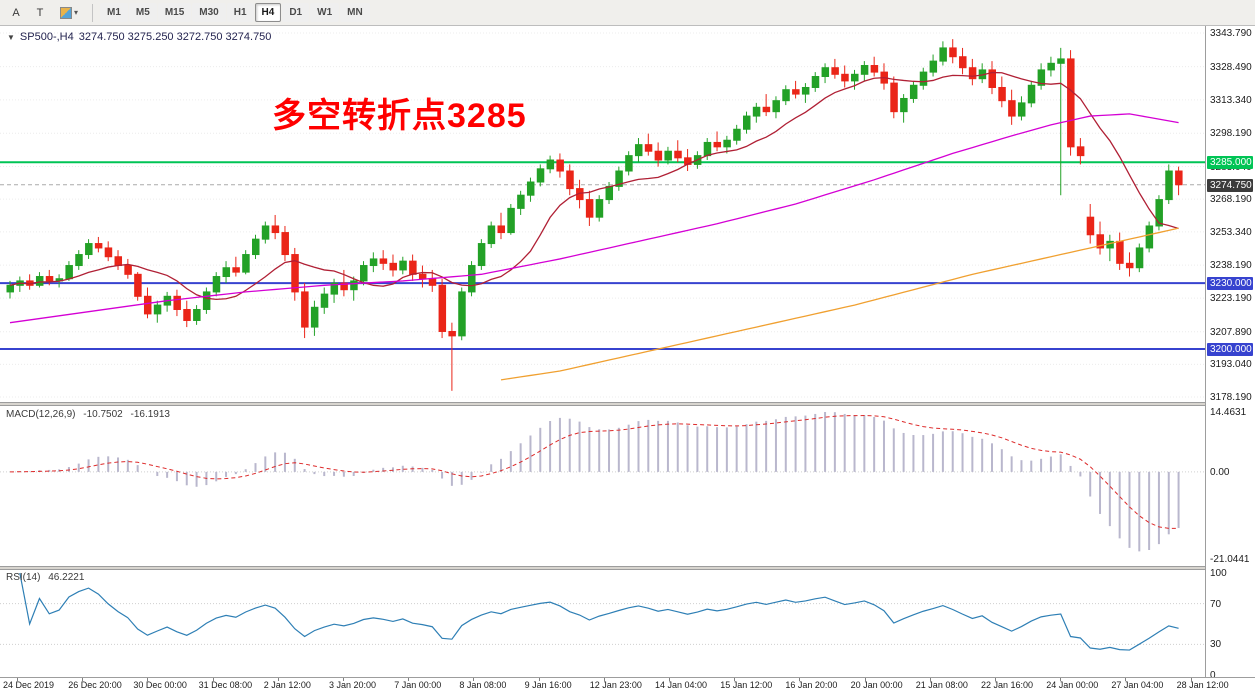  I want to click on price-axis-label: 3328.490, so click(1231, 67).